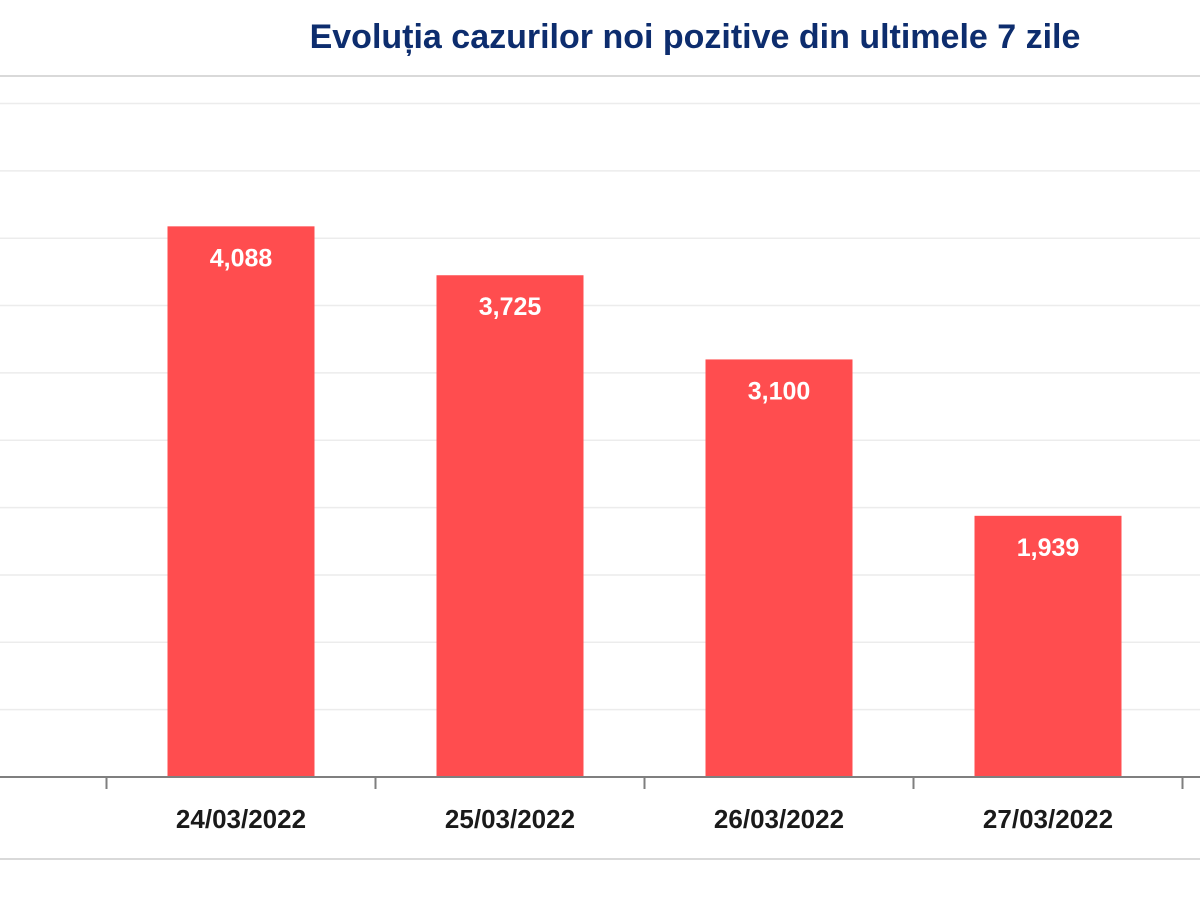 The height and width of the screenshot is (900, 1200). Describe the element at coordinates (510, 819) in the screenshot. I see `x-tick-label: 25/03/2022` at that location.